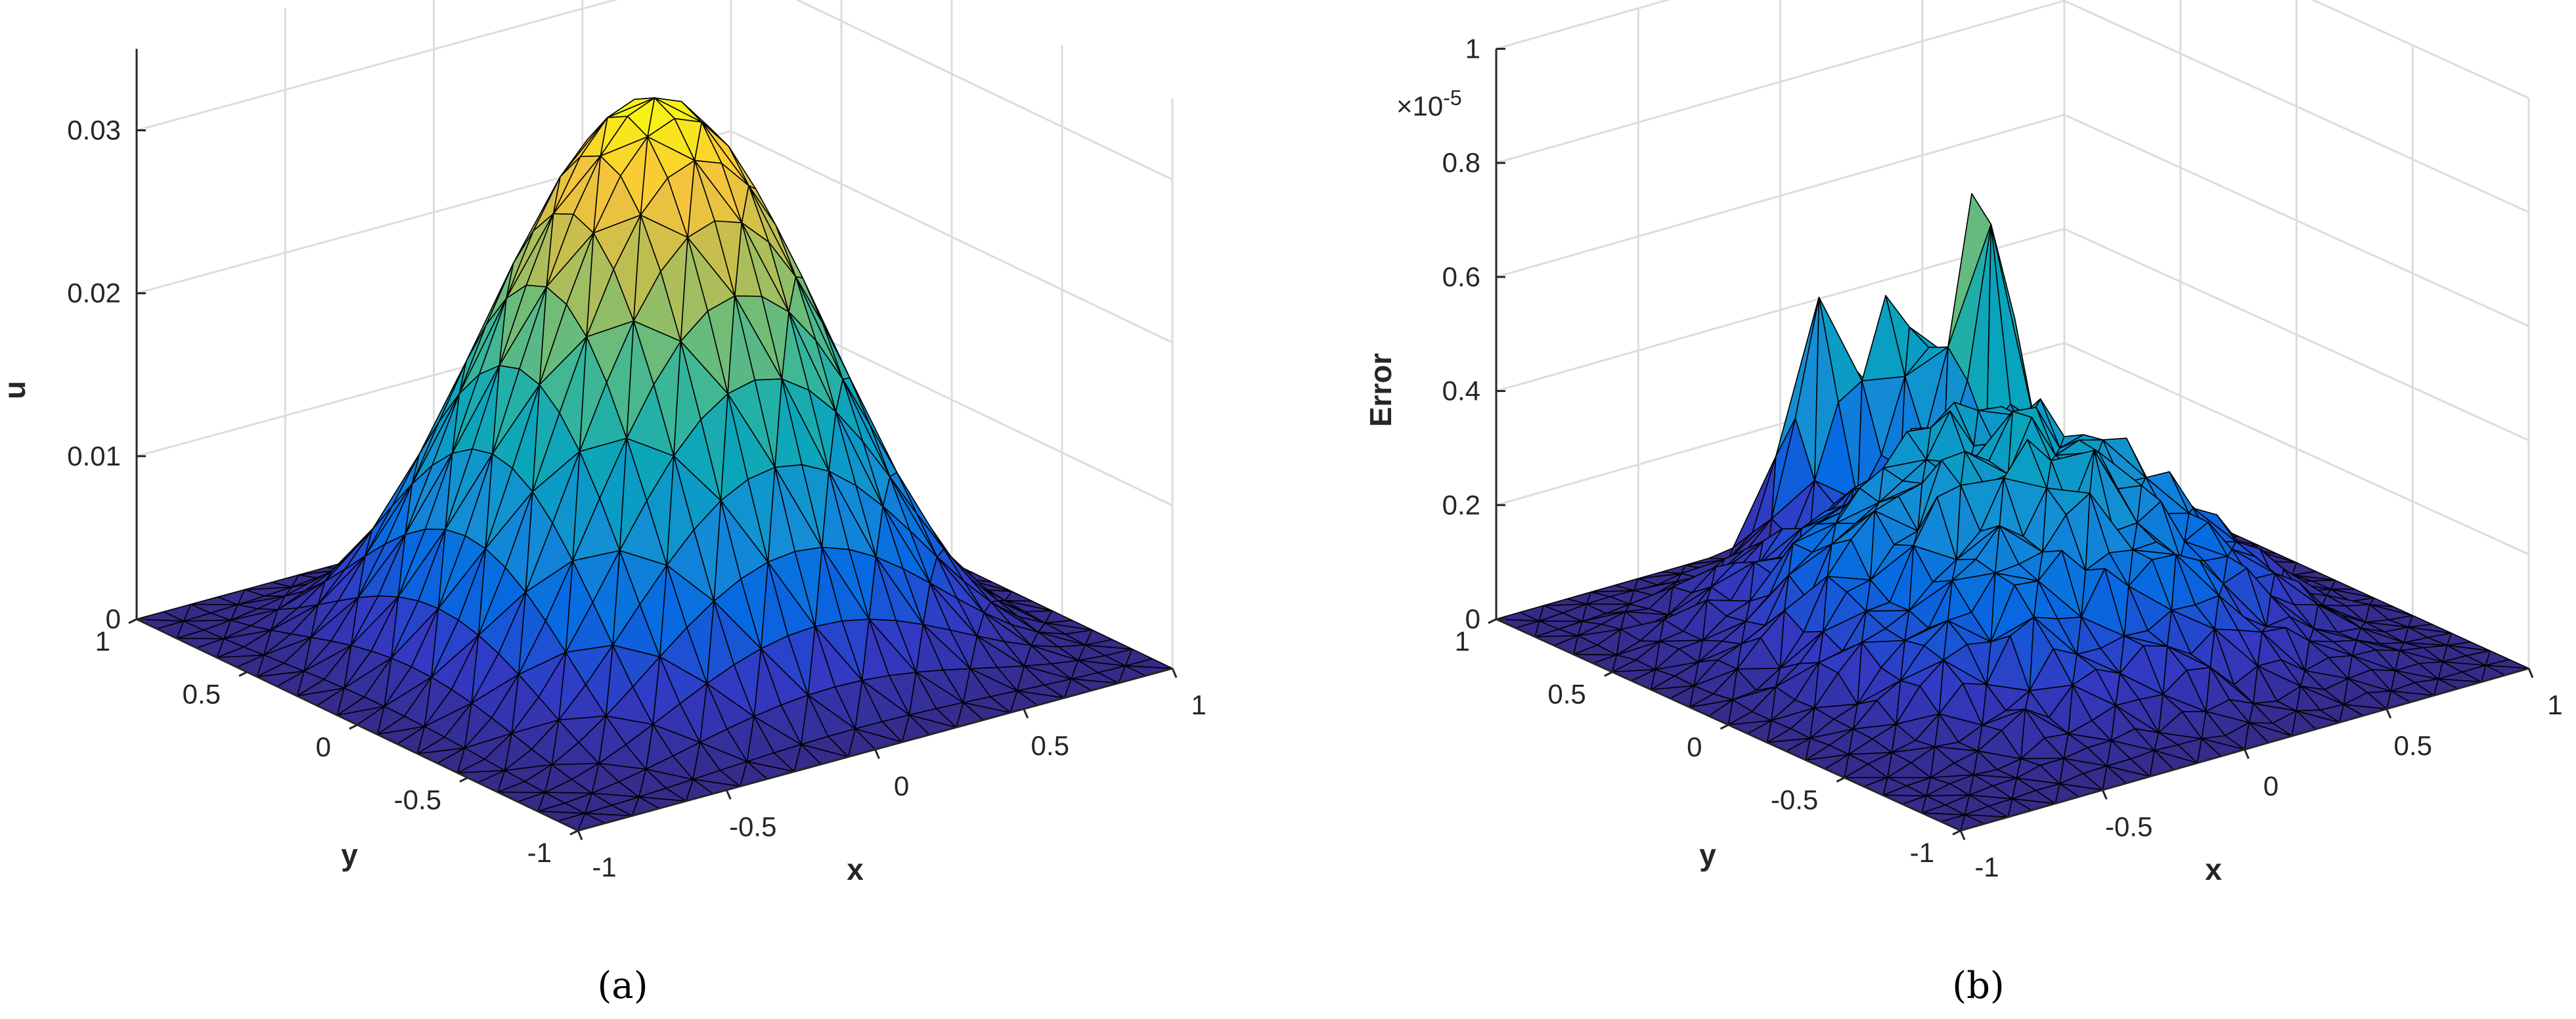 This screenshot has height=1019, width=2576. Describe the element at coordinates (1381, 390) in the screenshot. I see `panel-b-zlabel: Error` at that location.